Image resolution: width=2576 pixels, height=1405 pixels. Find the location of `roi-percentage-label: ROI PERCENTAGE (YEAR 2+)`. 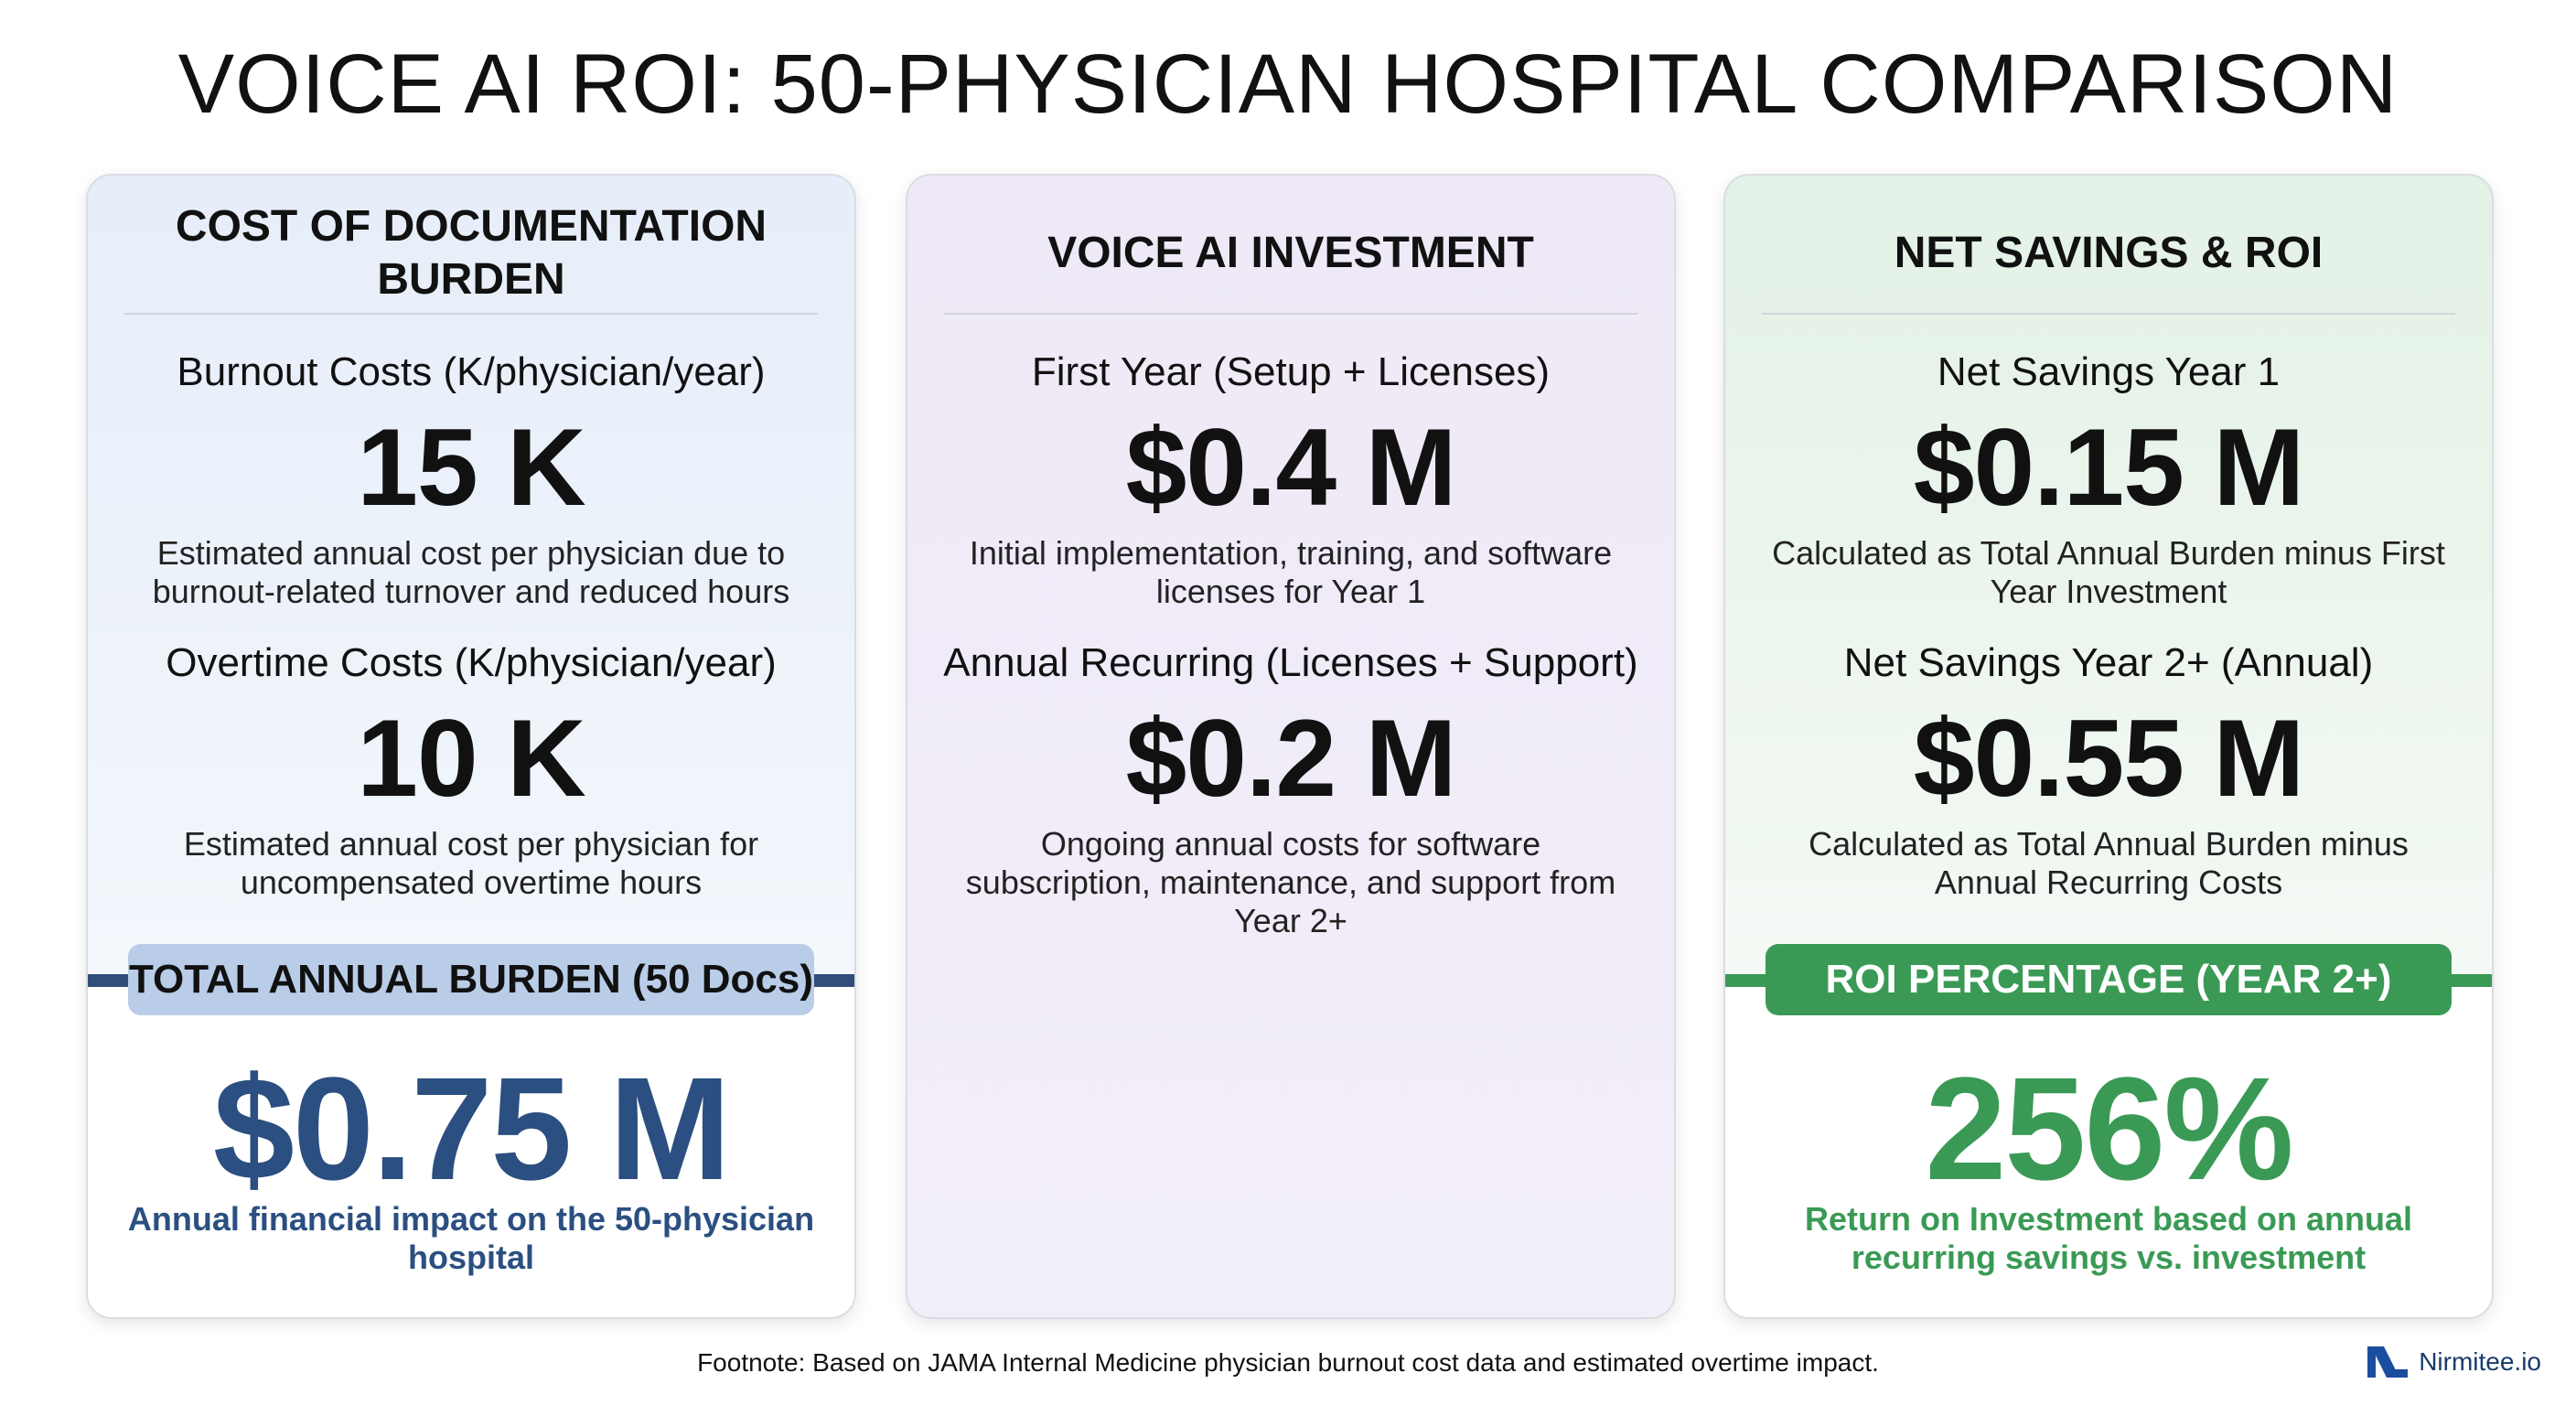

roi-percentage-label: ROI PERCENTAGE (YEAR 2+) is located at coordinates (2109, 979).